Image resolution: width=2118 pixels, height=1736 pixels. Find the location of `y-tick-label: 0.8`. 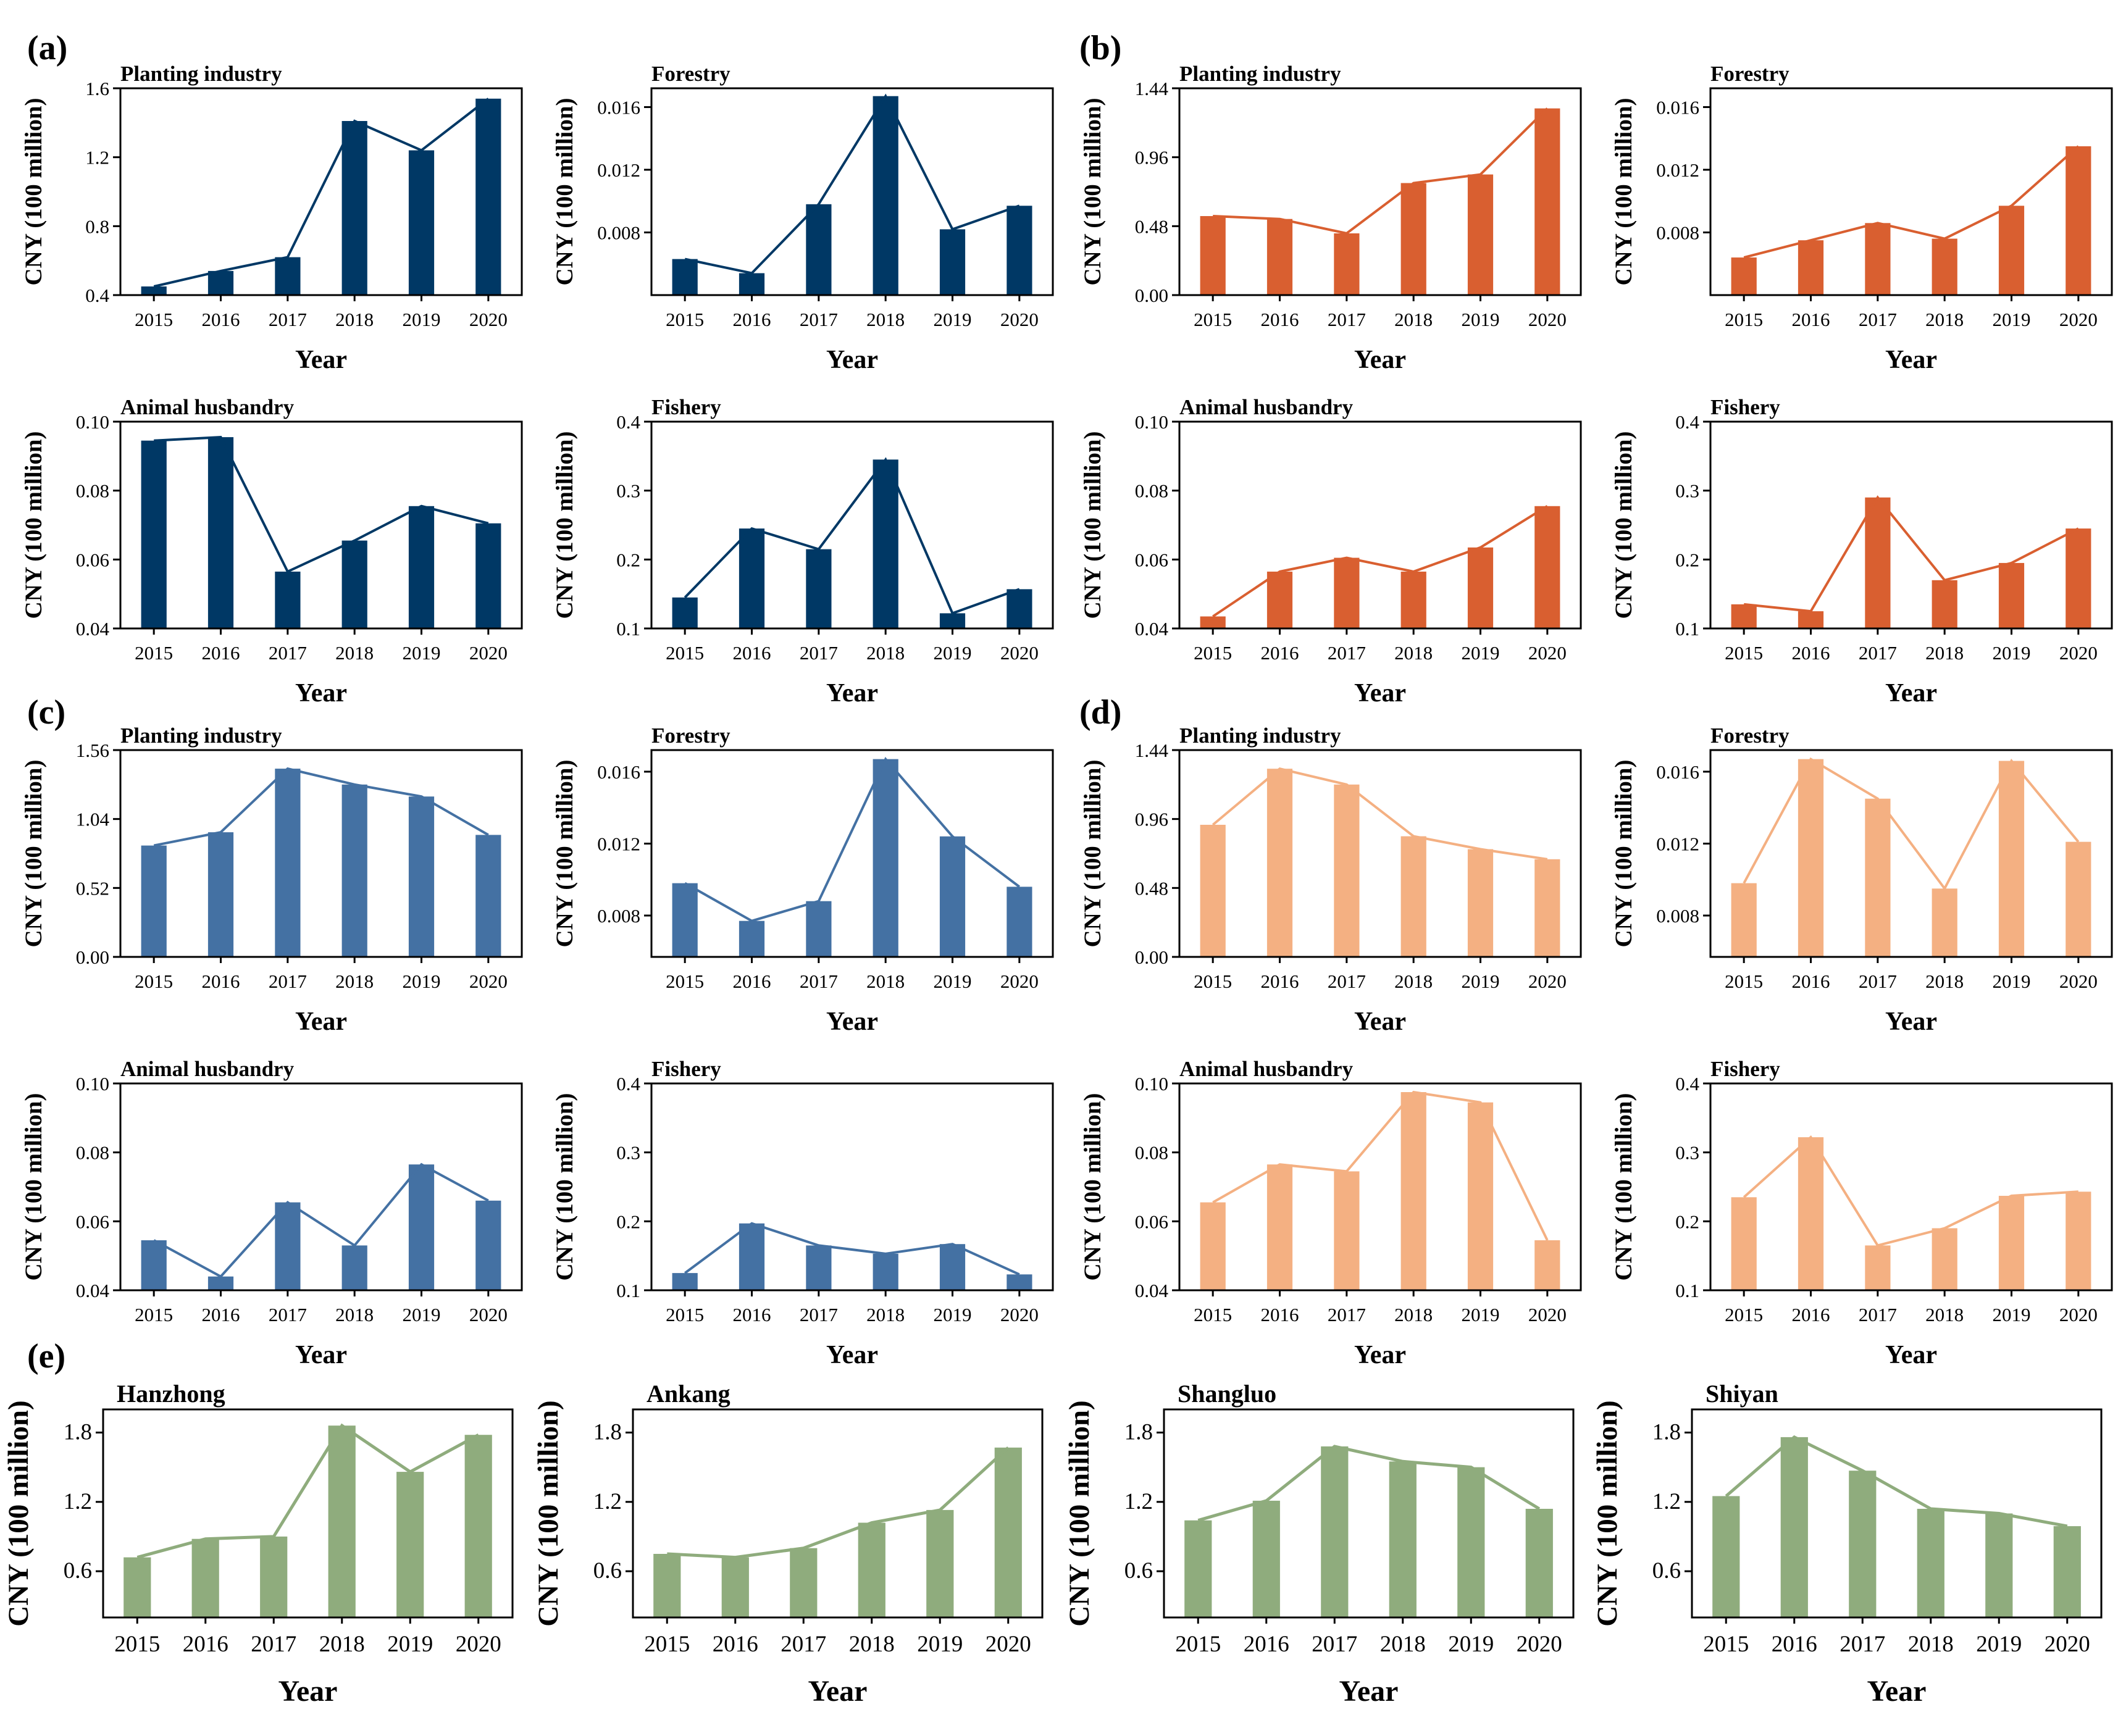

y-tick-label: 0.8 is located at coordinates (97, 226).